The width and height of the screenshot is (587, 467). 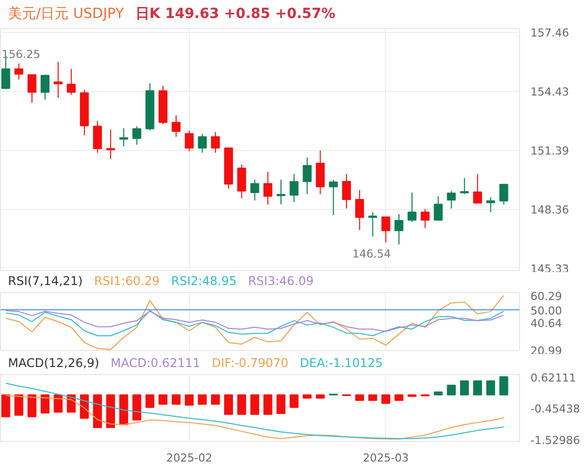 I want to click on x-tick-label: 2025-02, so click(x=189, y=458).